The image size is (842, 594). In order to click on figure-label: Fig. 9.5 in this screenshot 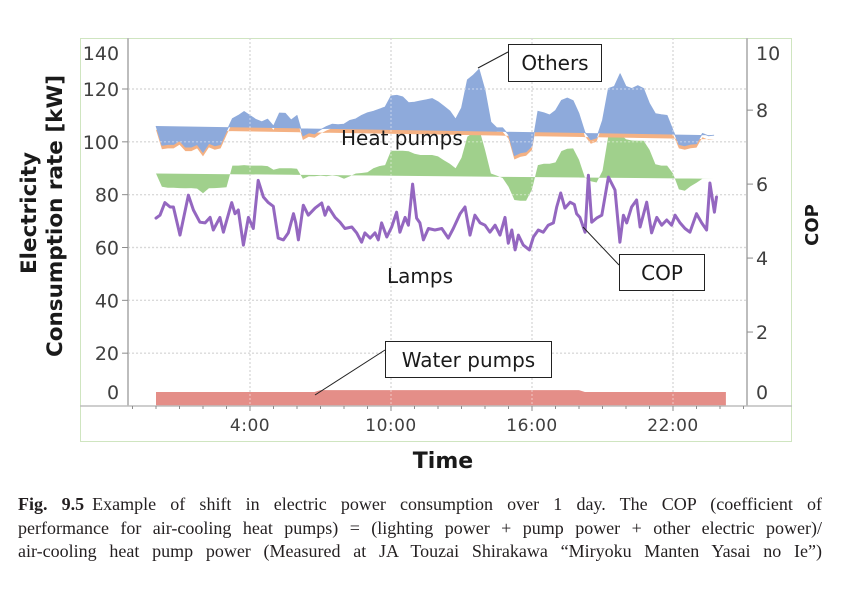, I will do `click(51, 504)`.